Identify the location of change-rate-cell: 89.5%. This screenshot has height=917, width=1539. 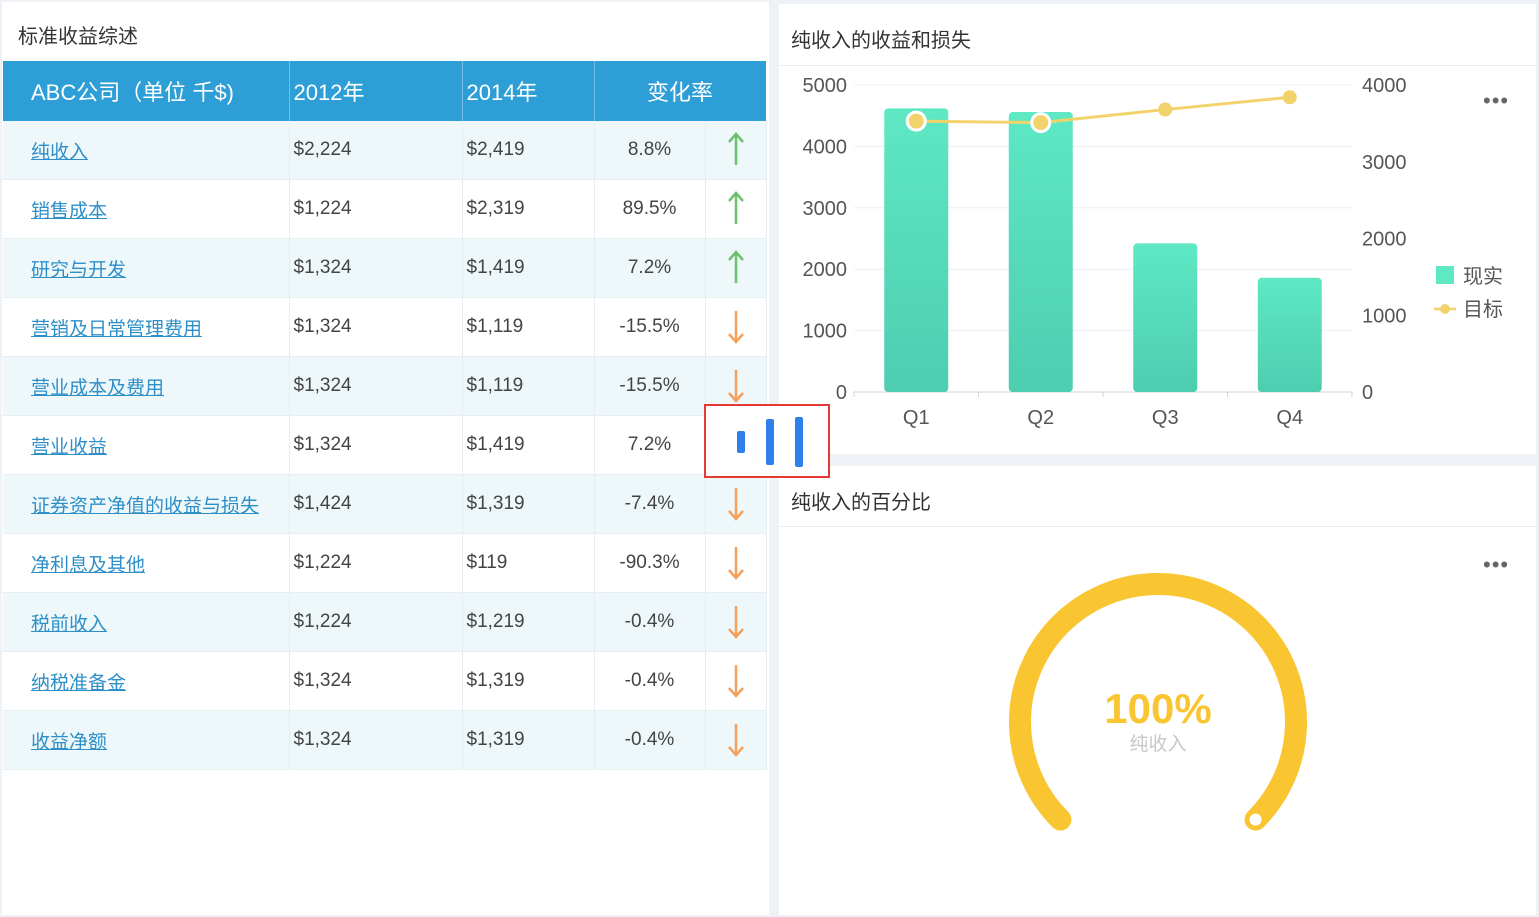
(650, 209).